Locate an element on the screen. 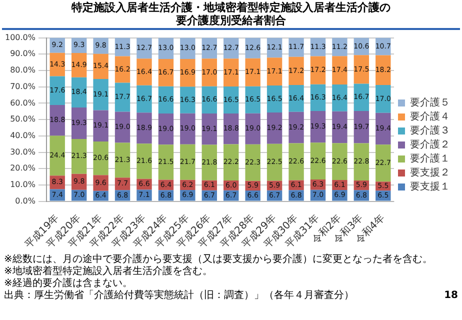 The width and height of the screenshot is (462, 320). chart-title: 特定施設入居者生活介護・地域密着型特定施設入居者生活介護の要介護度別受給者割合 is located at coordinates (231, 14).